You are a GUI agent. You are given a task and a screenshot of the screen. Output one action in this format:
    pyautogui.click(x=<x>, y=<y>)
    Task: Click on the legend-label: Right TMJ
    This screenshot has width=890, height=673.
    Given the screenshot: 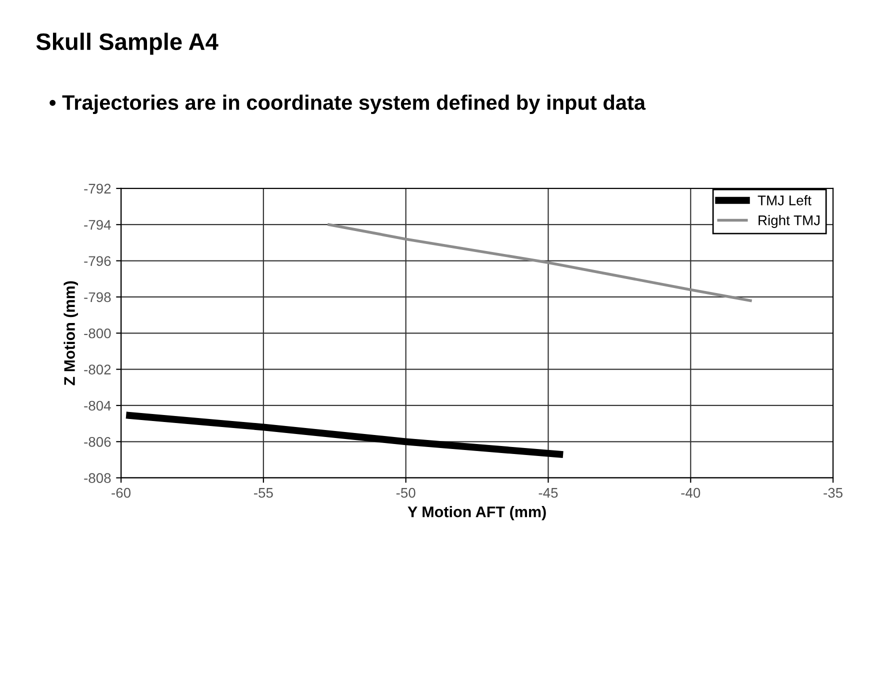 What is the action you would take?
    pyautogui.click(x=789, y=221)
    